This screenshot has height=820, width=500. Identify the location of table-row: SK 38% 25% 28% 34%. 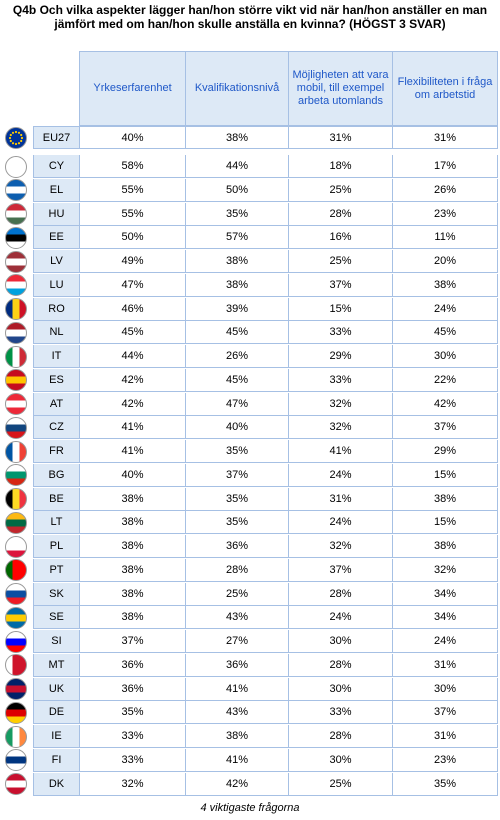
(249, 594).